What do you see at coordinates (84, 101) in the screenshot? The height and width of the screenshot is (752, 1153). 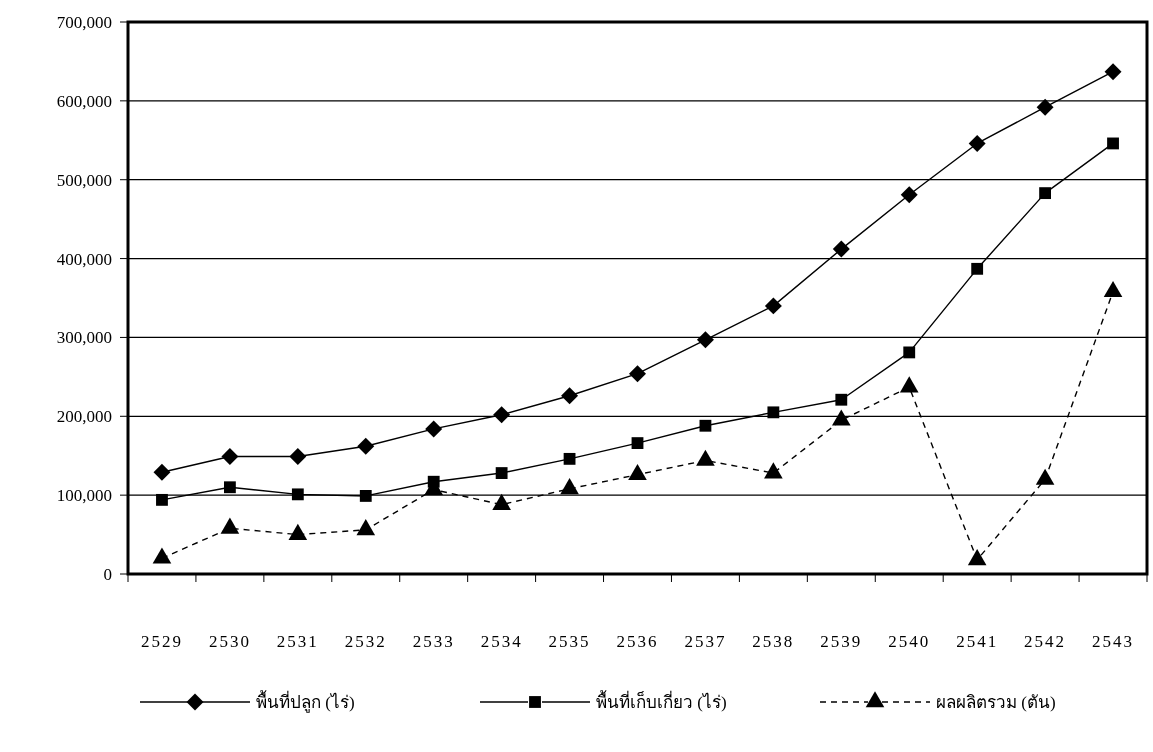 I see `y-tick-label: 600,000` at bounding box center [84, 101].